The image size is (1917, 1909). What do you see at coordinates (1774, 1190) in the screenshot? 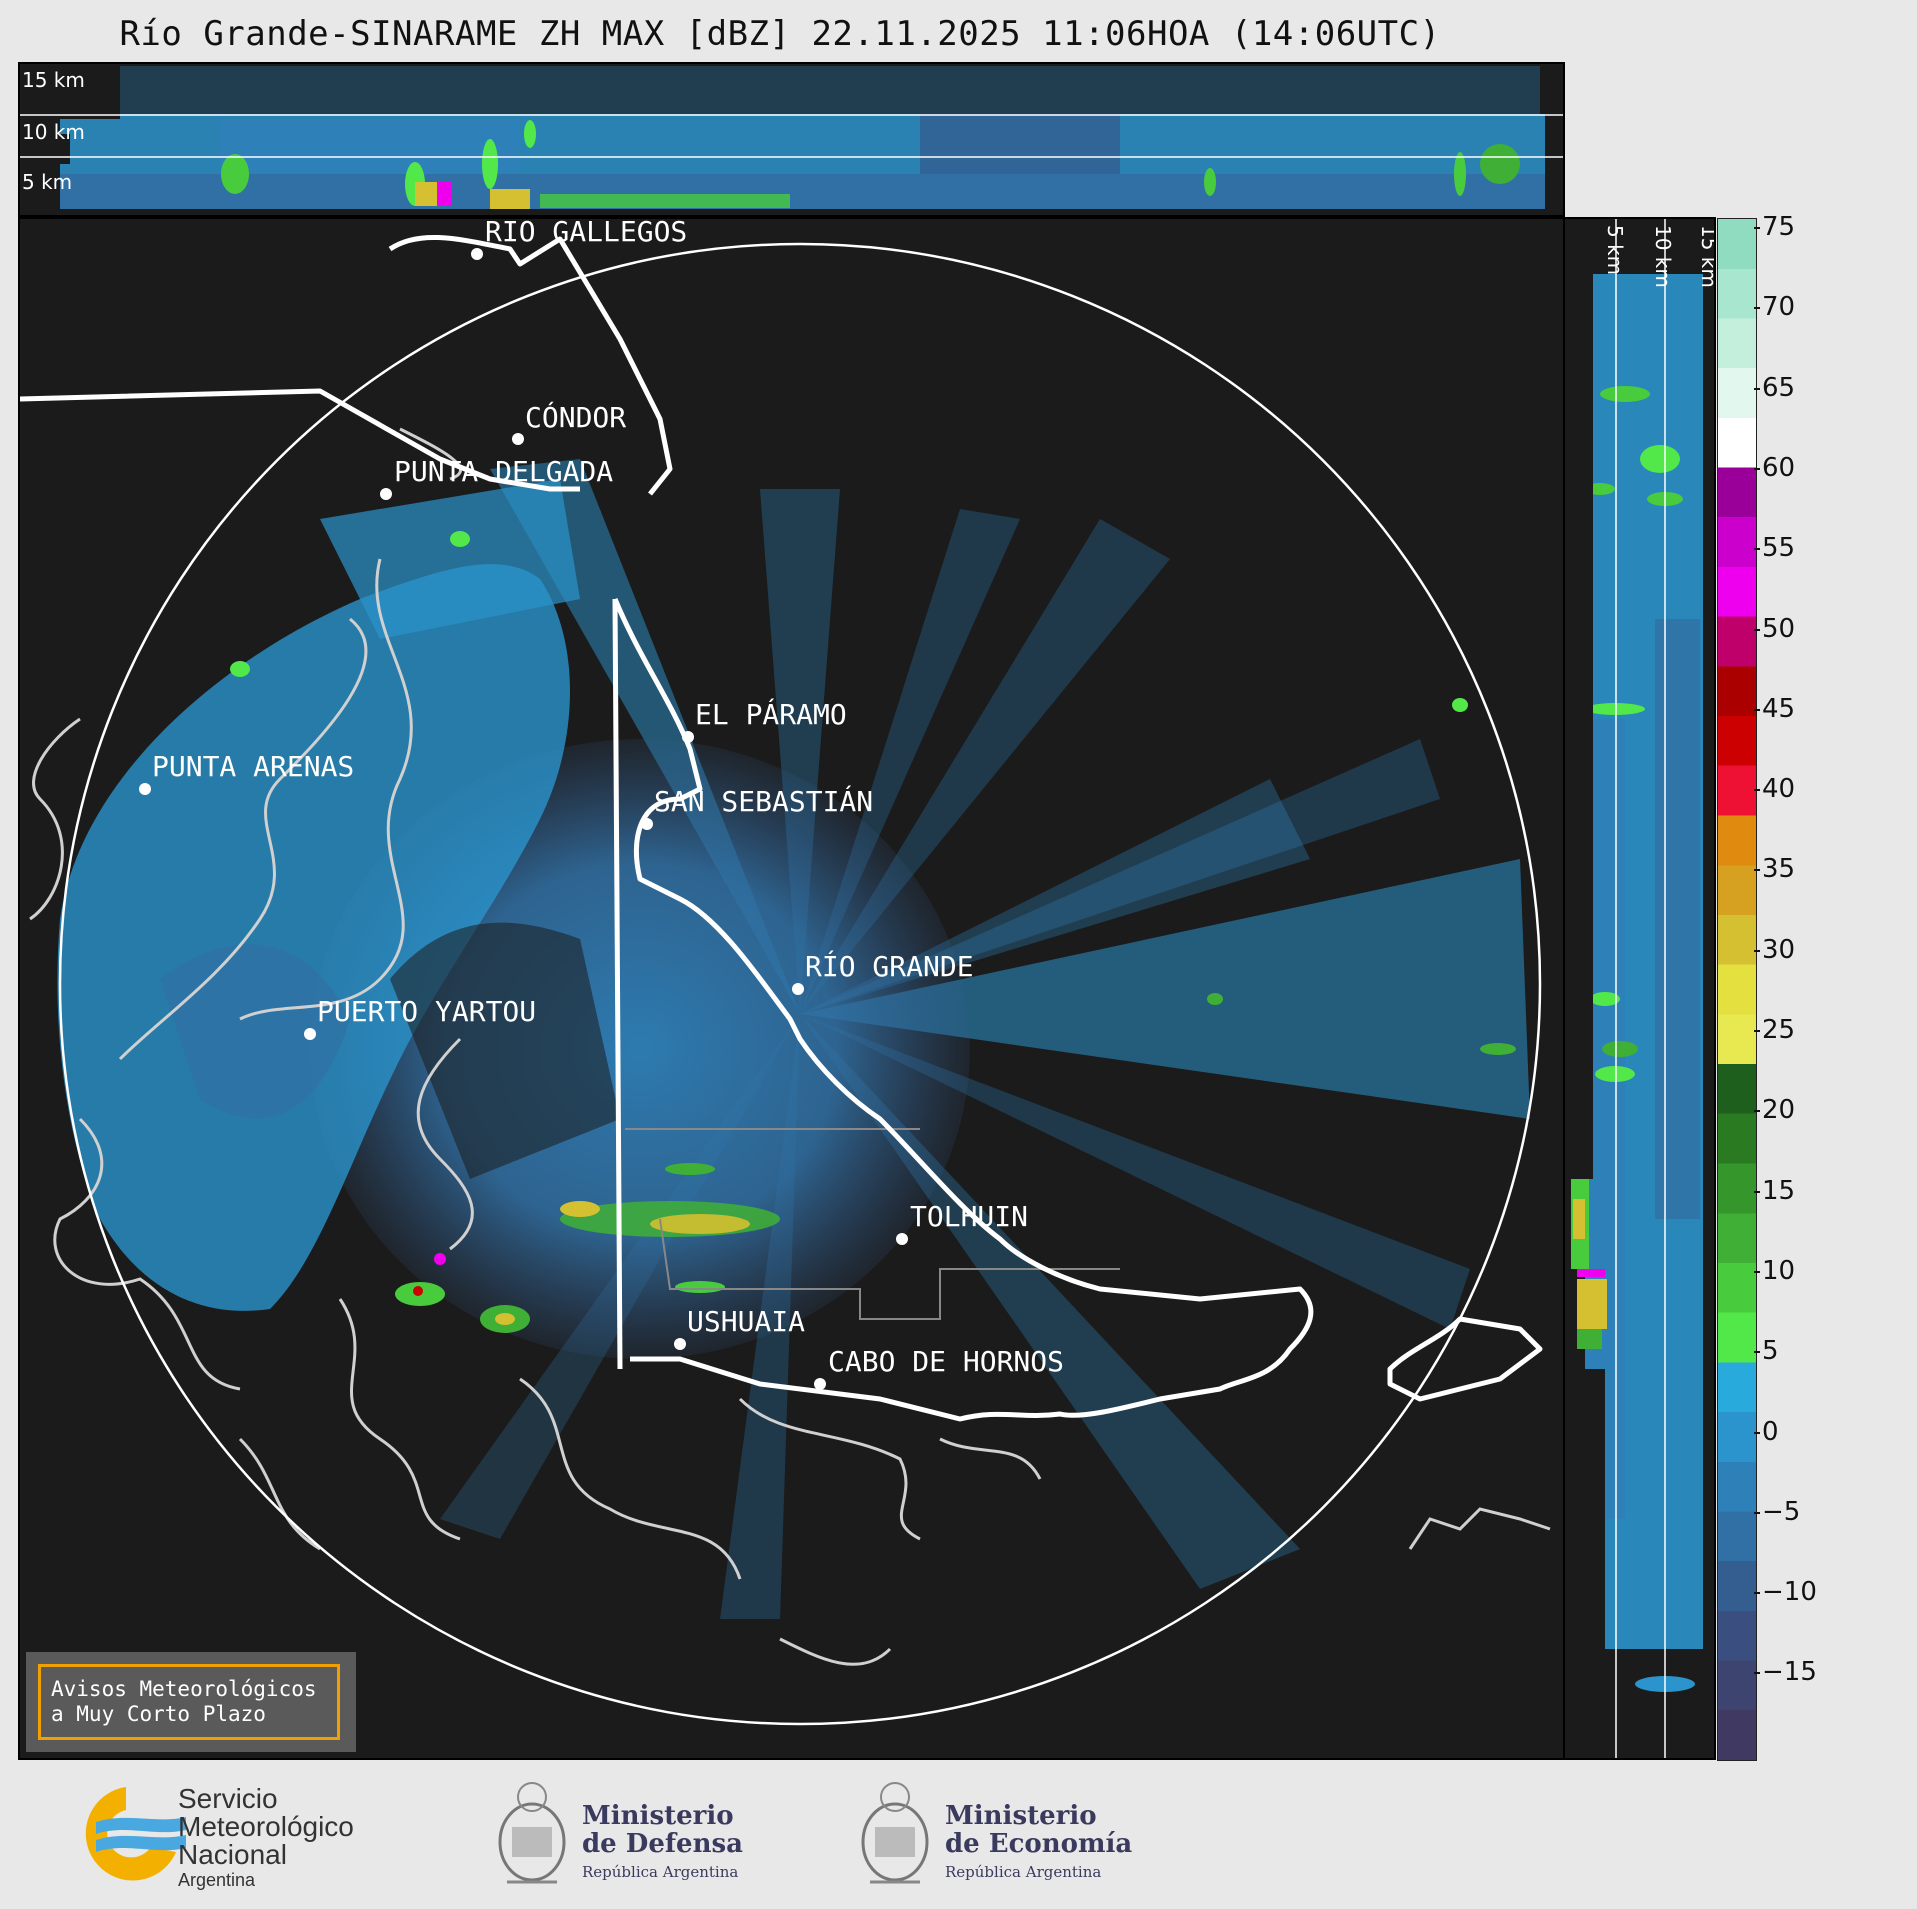
I see `colorbar-tick-label: 15` at bounding box center [1774, 1190].